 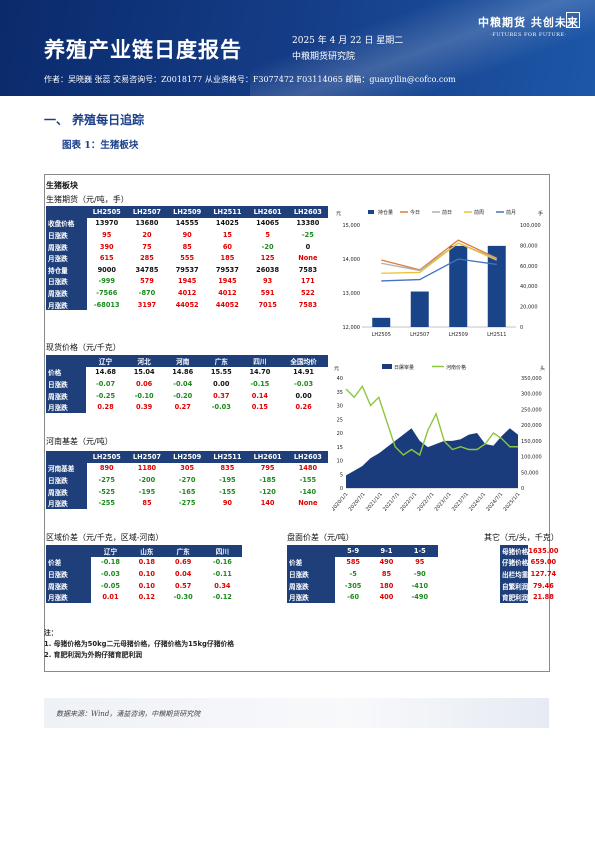 What do you see at coordinates (420, 562) in the screenshot?
I see `table-cell: 95` at bounding box center [420, 562].